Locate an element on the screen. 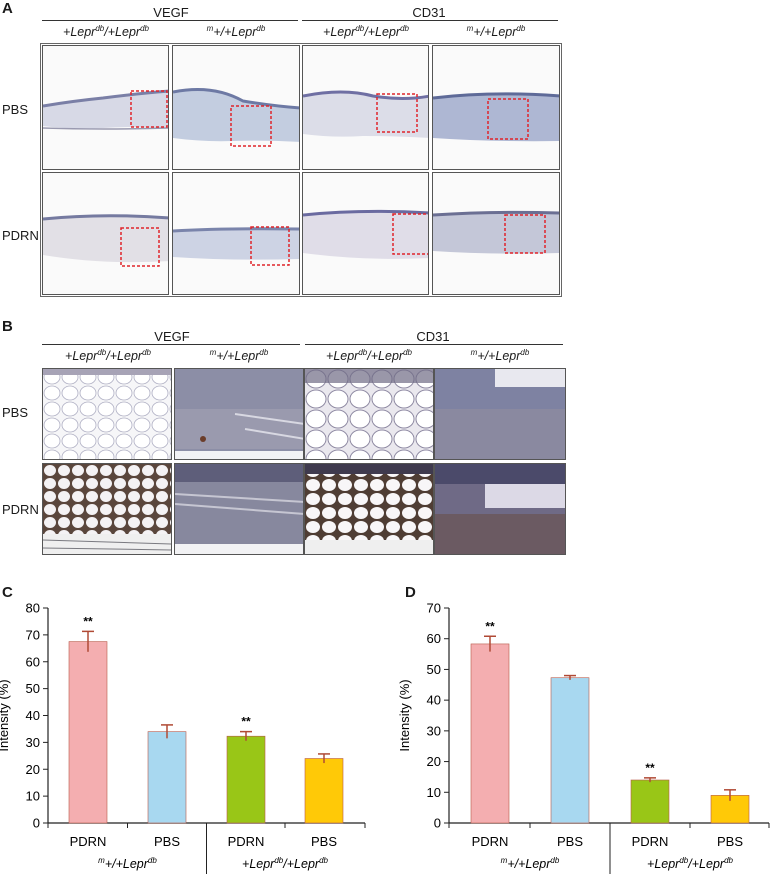 The image size is (771, 874). y-tick-label: 10 is located at coordinates (434, 792).